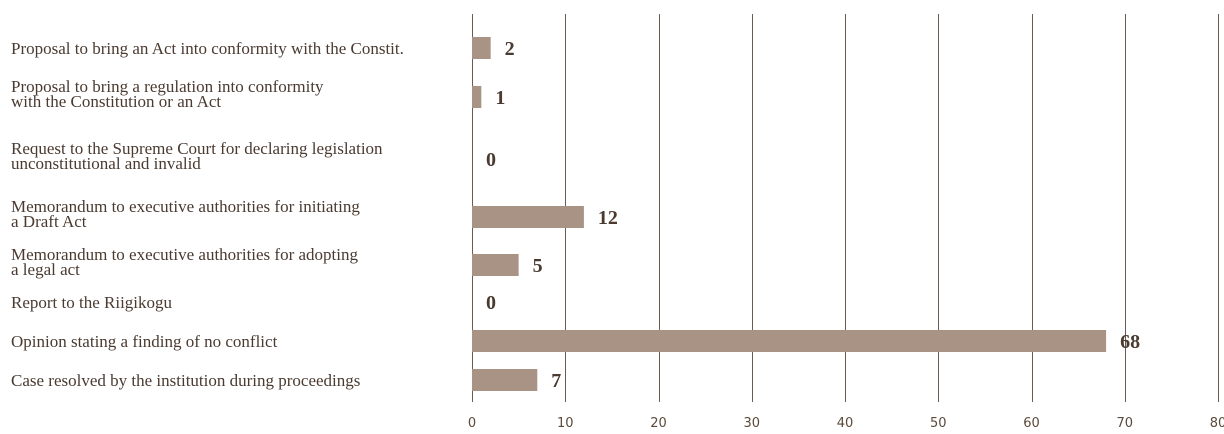 The width and height of the screenshot is (1224, 434). What do you see at coordinates (491, 303) in the screenshot?
I see `value-label-5: 0` at bounding box center [491, 303].